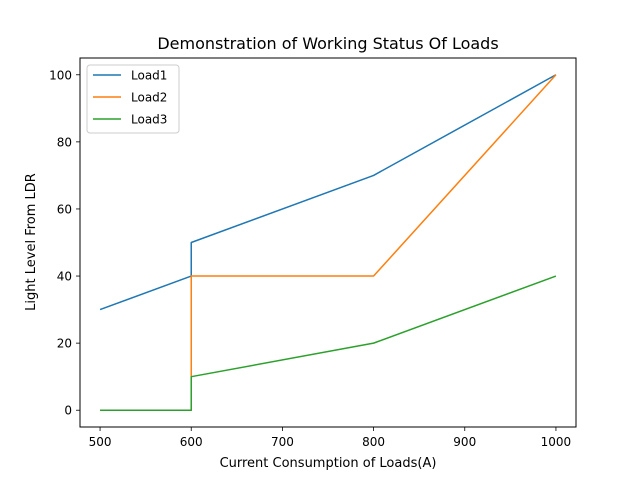 The image size is (640, 480). What do you see at coordinates (60, 75) in the screenshot?
I see `y-tick-label: 100` at bounding box center [60, 75].